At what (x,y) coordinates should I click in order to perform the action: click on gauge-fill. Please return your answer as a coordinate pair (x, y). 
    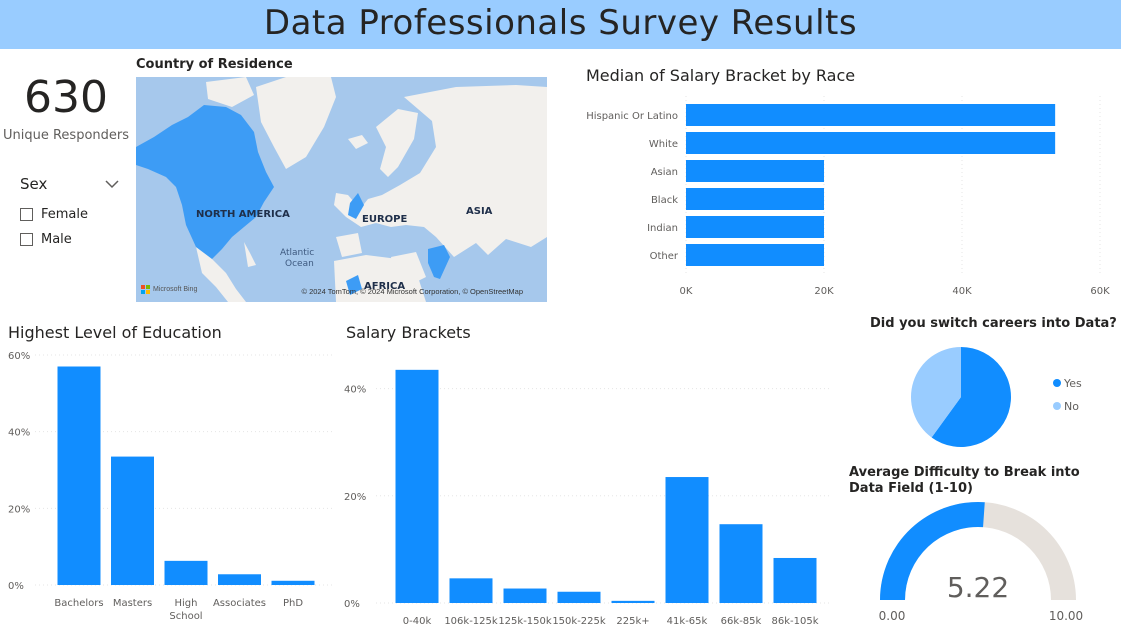
    Looking at the image, I should click on (932, 551).